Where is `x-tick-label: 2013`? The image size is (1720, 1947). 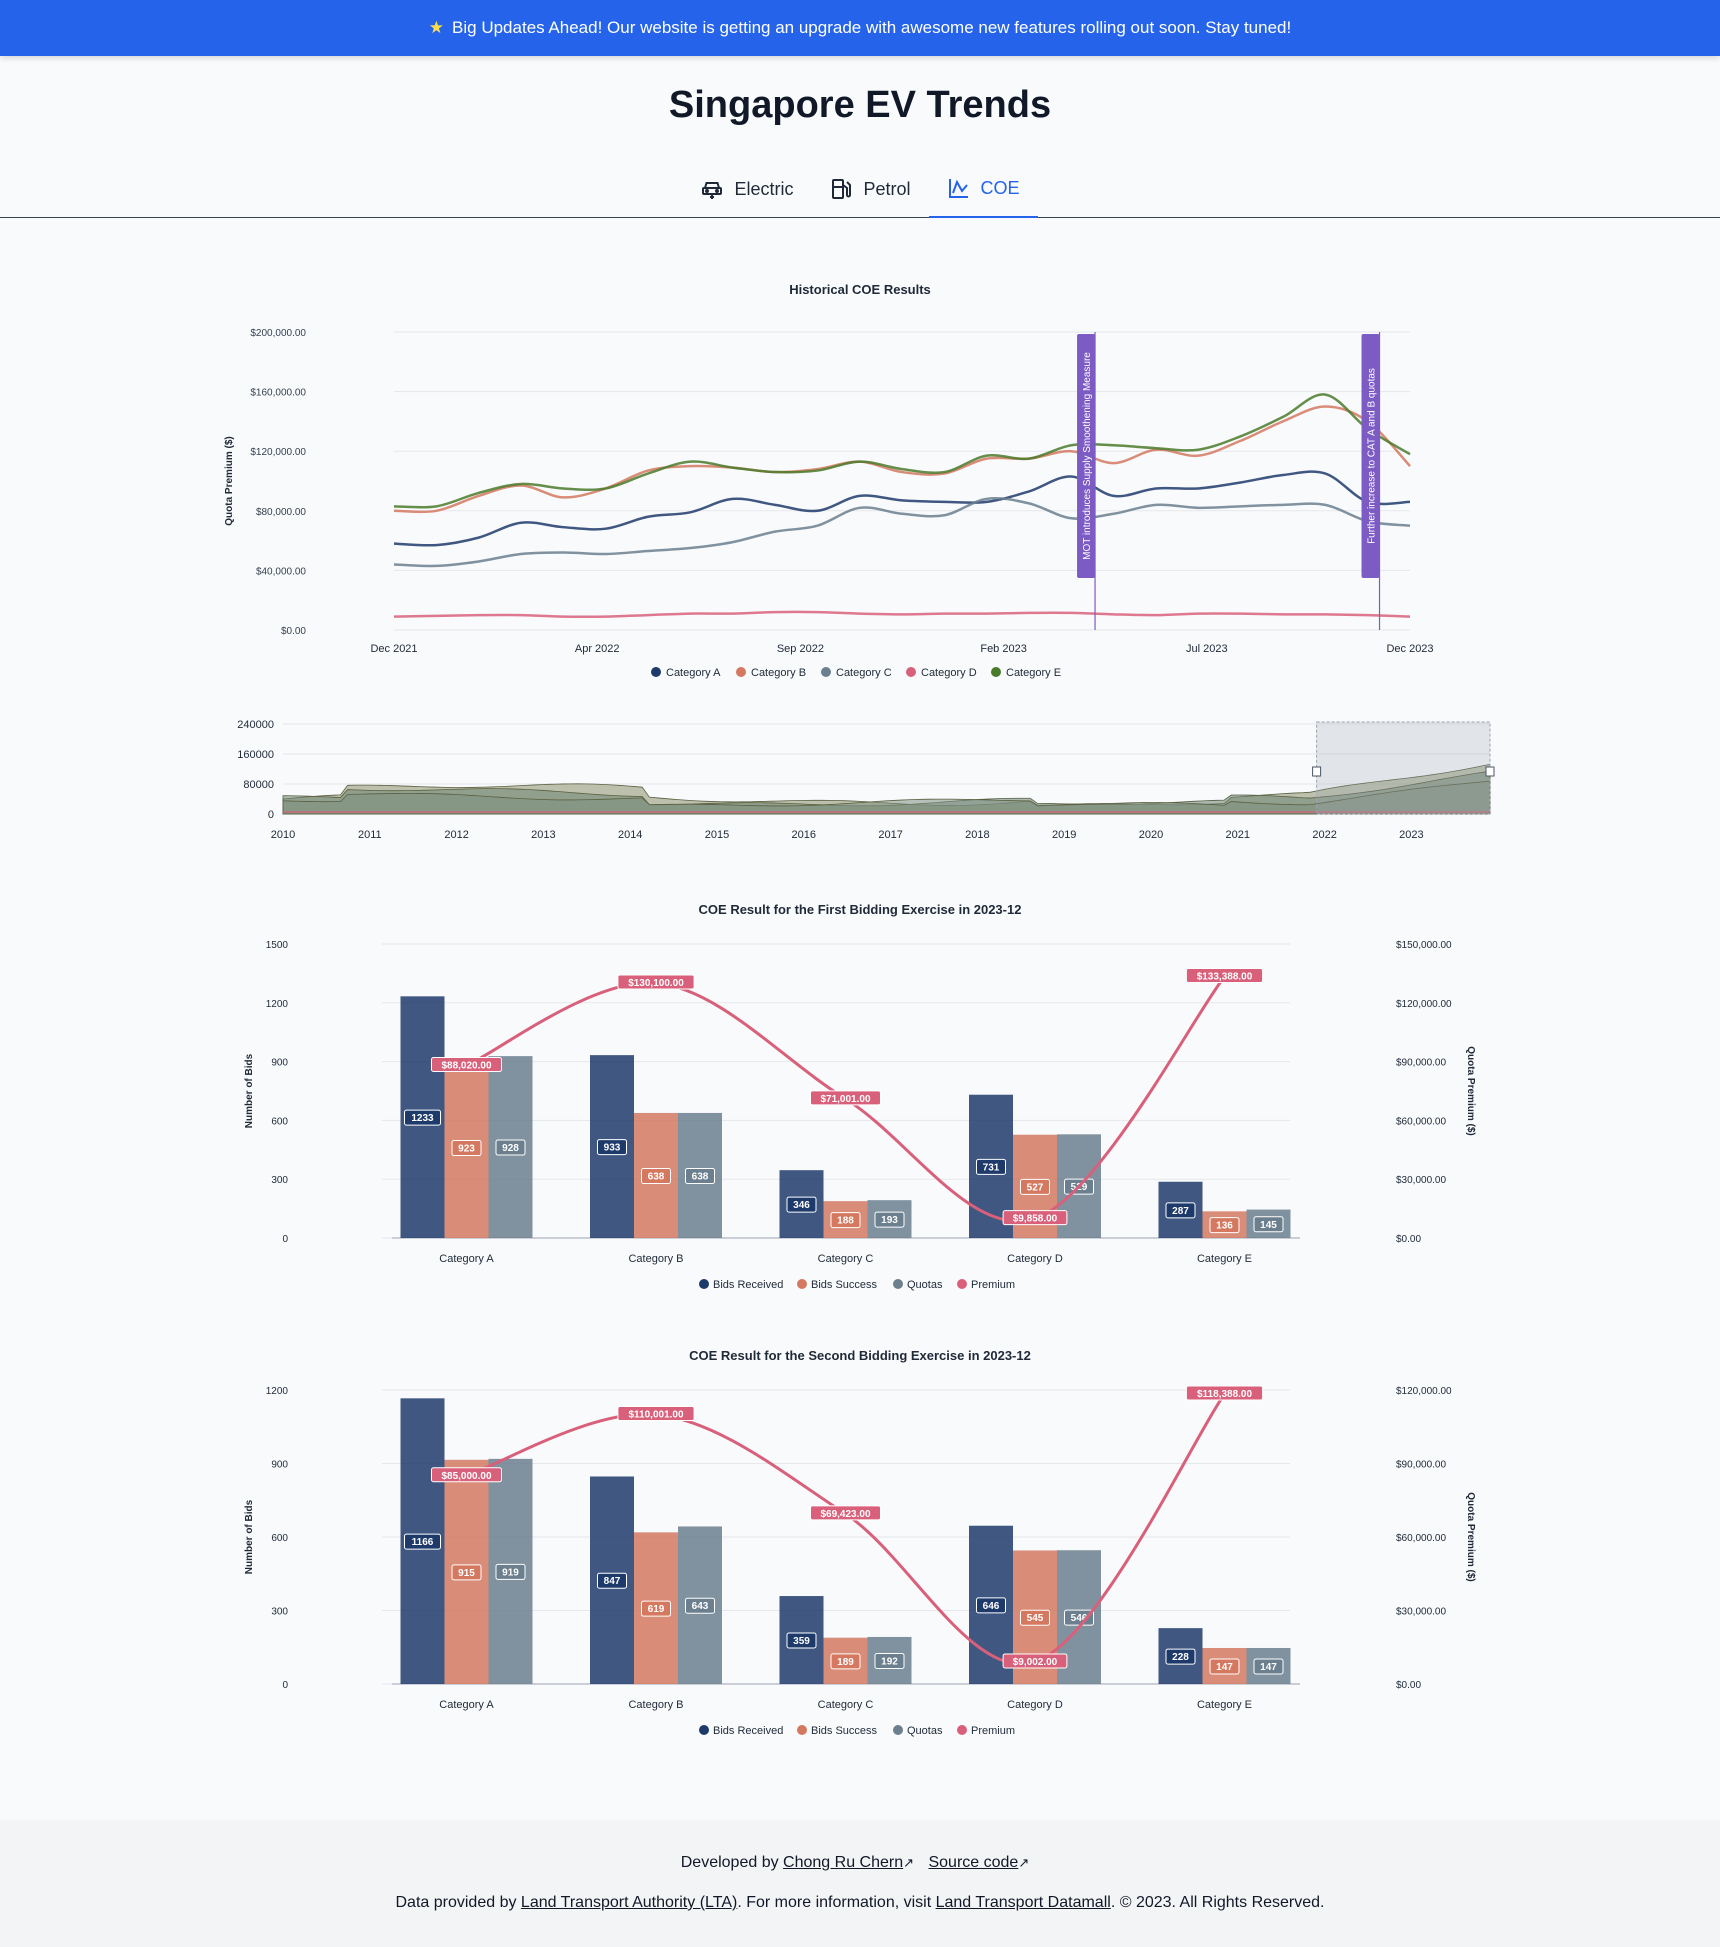 x-tick-label: 2013 is located at coordinates (543, 835).